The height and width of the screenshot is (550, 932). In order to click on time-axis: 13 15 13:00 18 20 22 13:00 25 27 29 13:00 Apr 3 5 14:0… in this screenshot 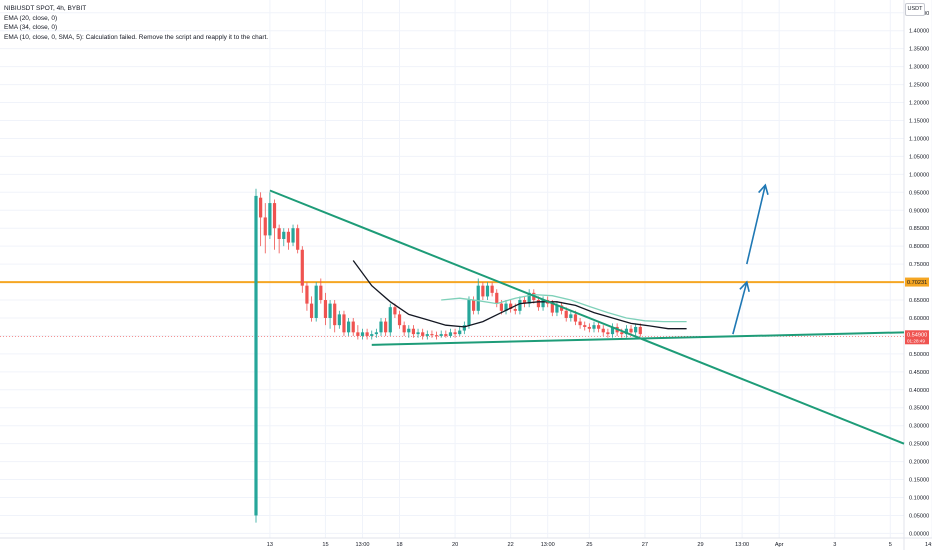, I will do `click(599, 545)`.